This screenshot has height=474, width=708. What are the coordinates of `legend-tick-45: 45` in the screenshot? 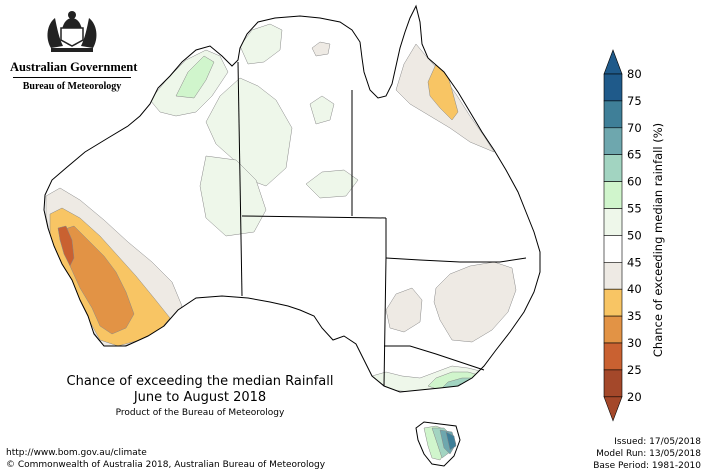 It's located at (634, 262).